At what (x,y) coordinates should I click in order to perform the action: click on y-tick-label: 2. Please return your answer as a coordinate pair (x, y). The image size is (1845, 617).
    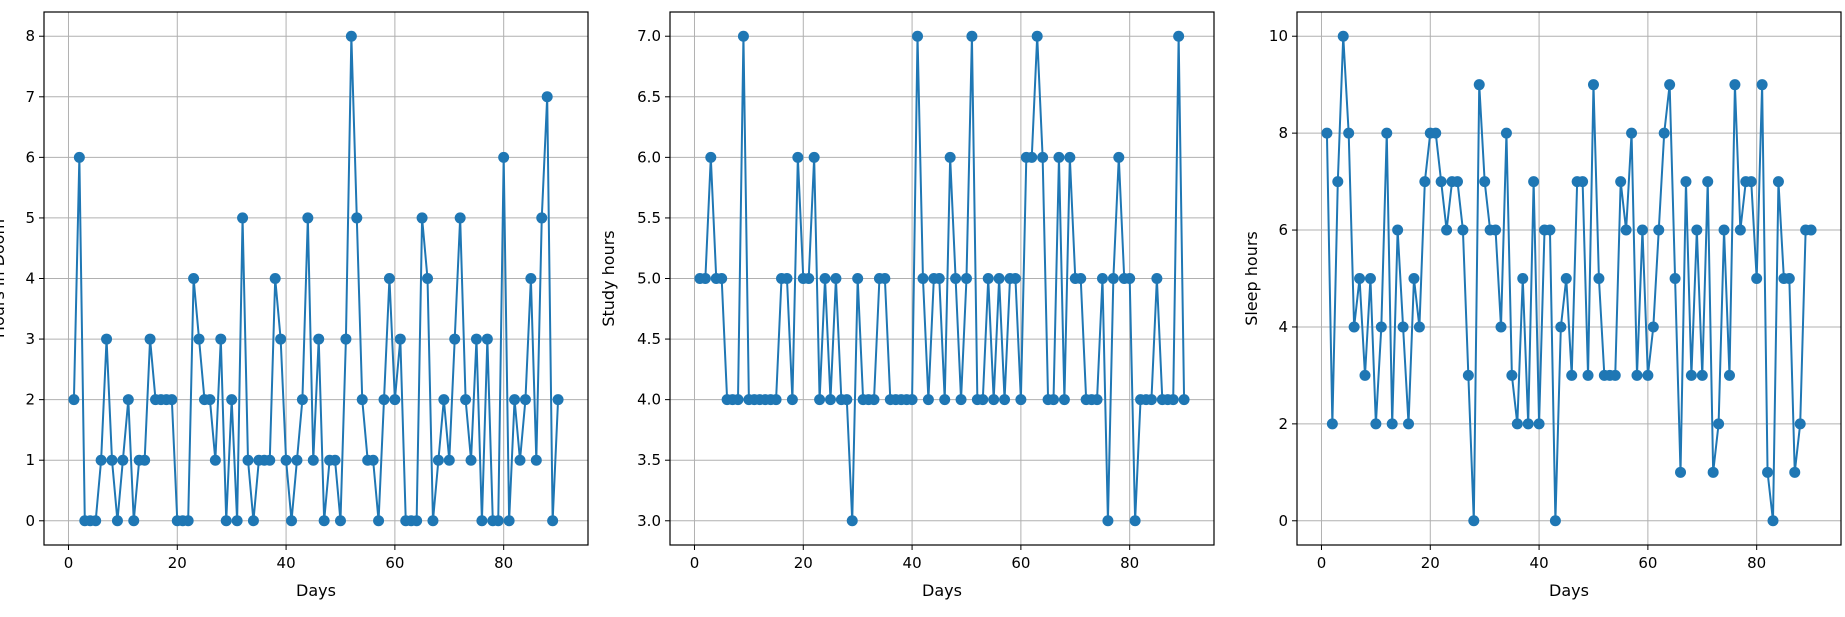
    Looking at the image, I should click on (30, 400).